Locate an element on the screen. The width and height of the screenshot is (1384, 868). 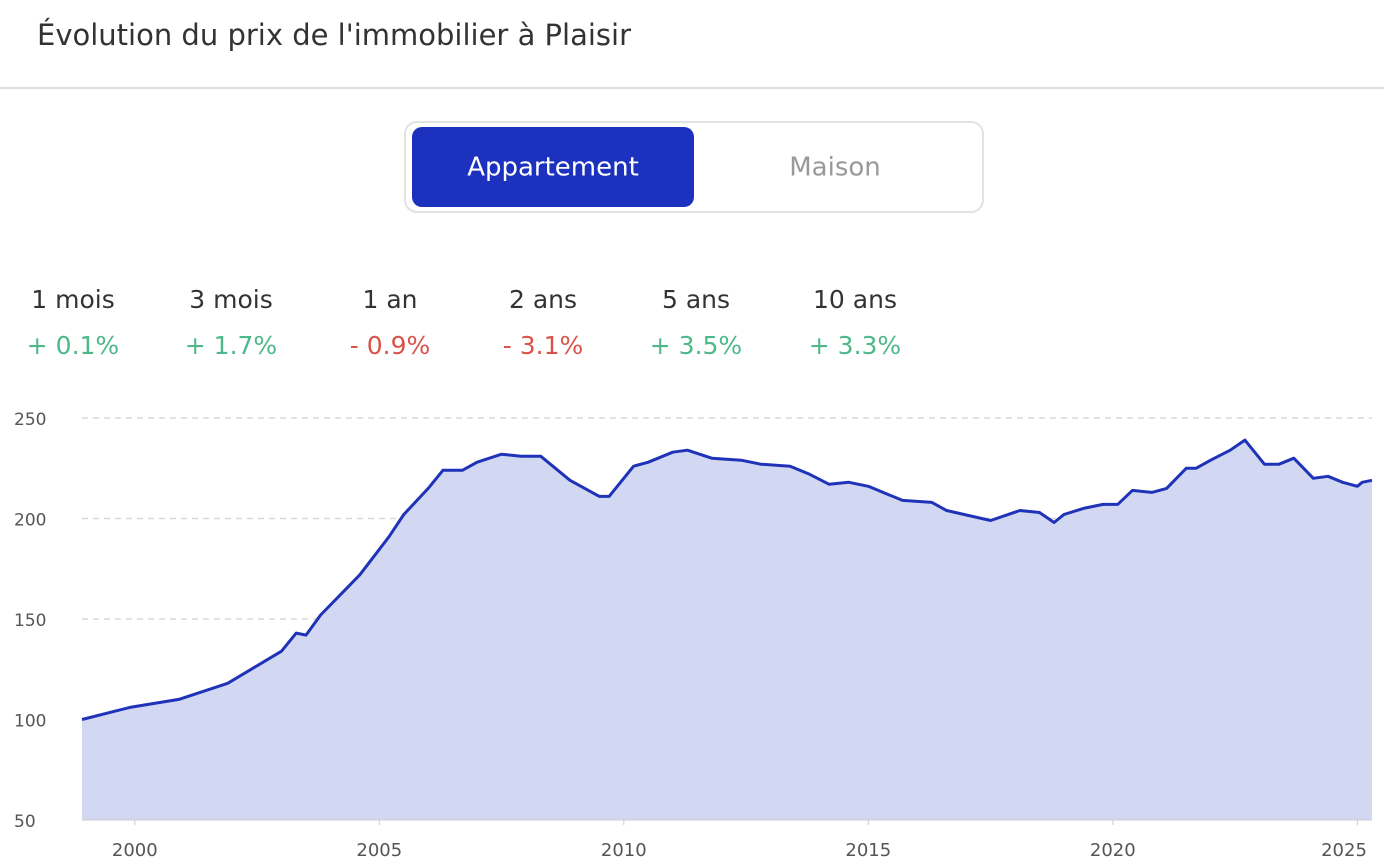
y-tick-label: 50 is located at coordinates (25, 822).